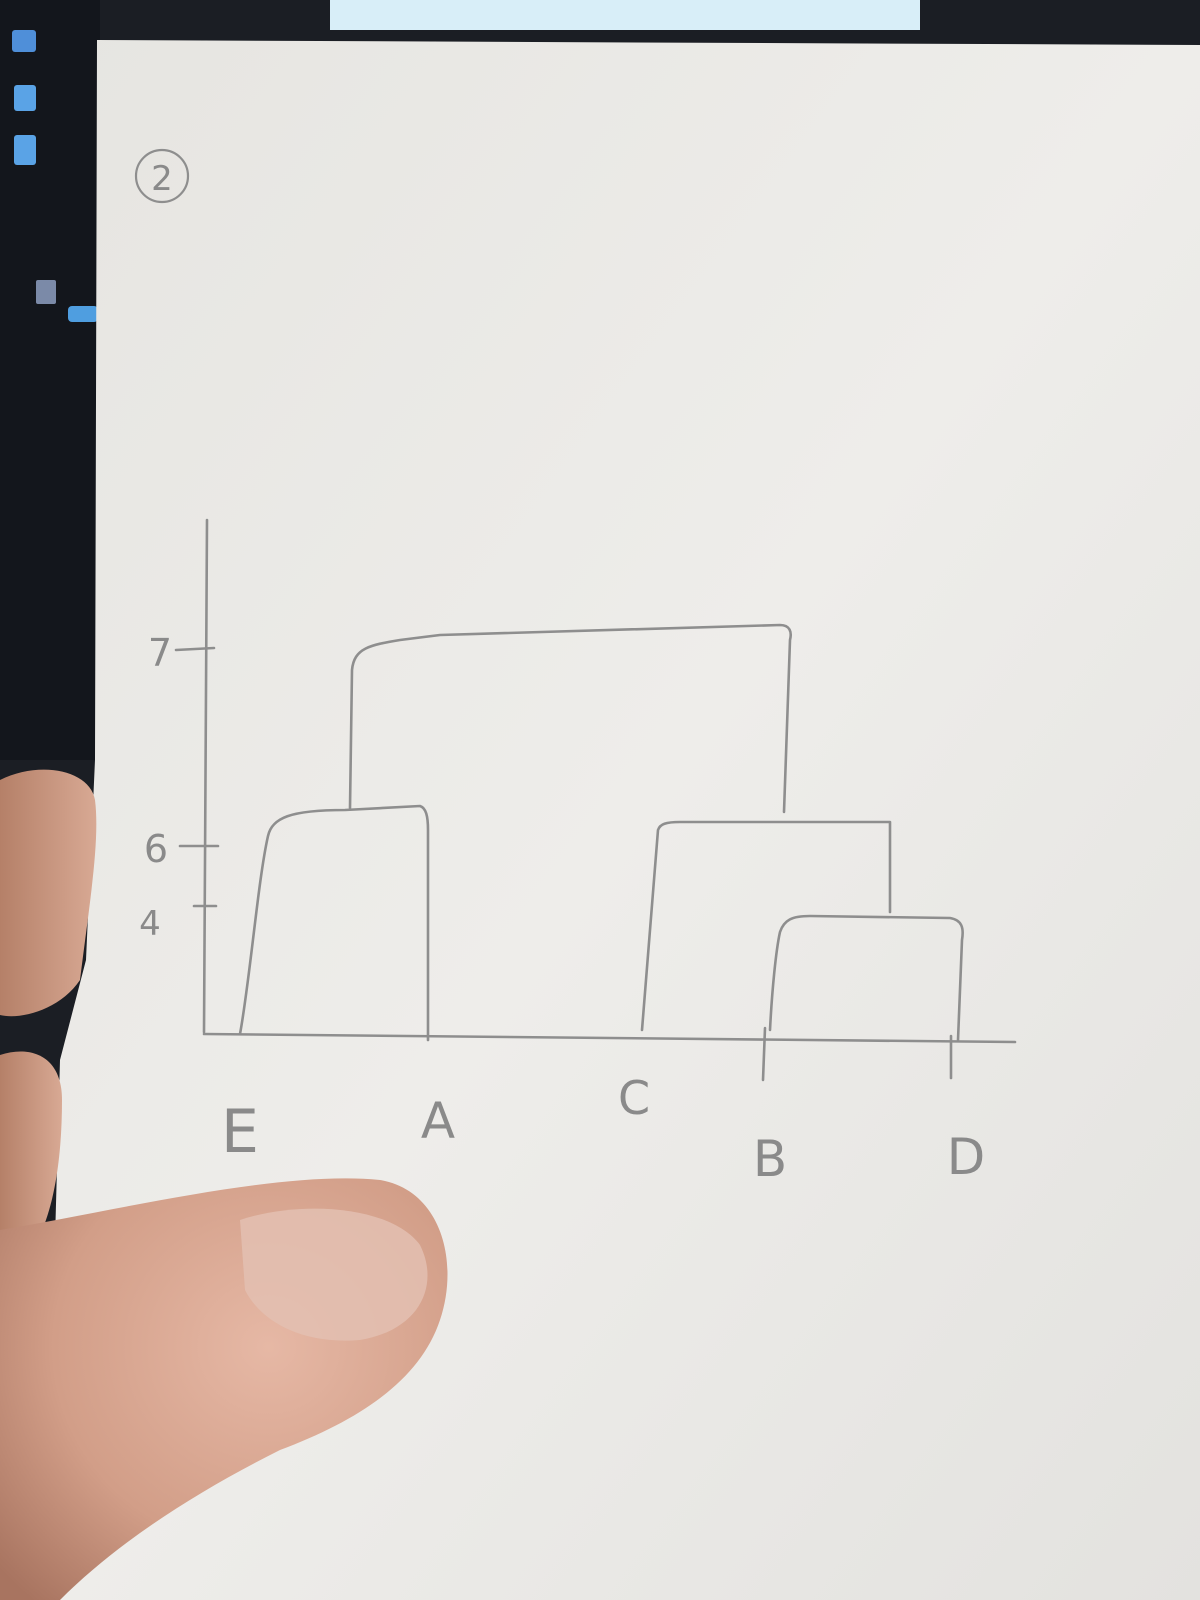 This screenshot has width=1200, height=1600. I want to click on y-tick-label-7: 7, so click(160, 653).